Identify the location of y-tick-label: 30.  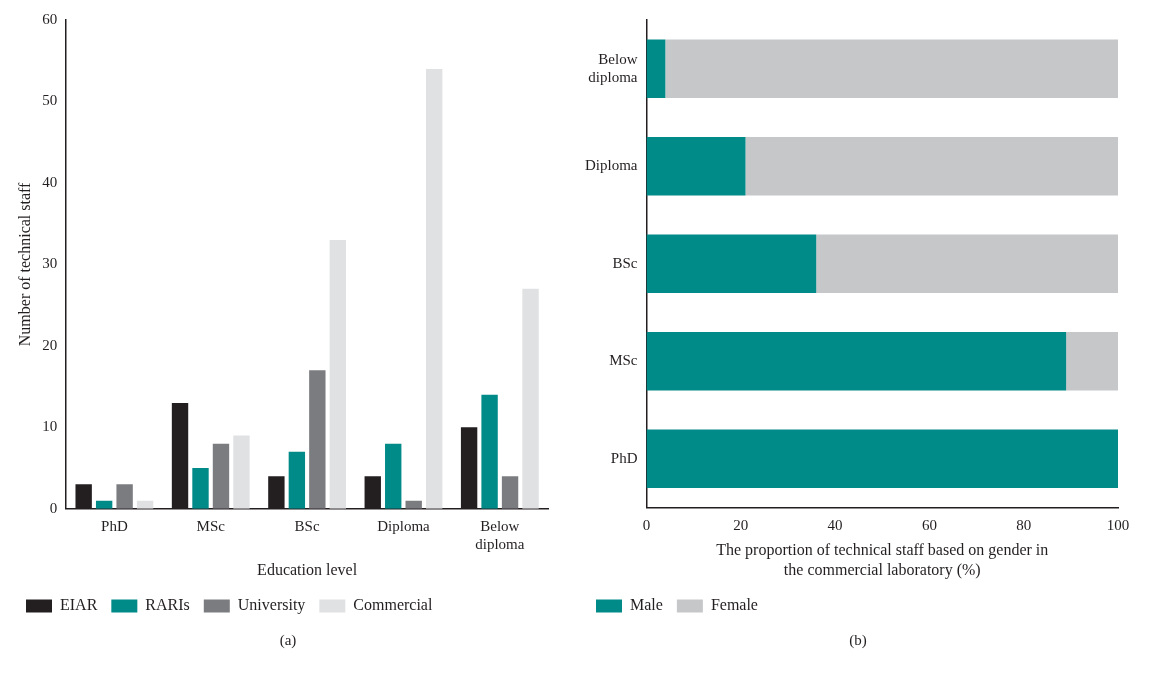
(50, 263).